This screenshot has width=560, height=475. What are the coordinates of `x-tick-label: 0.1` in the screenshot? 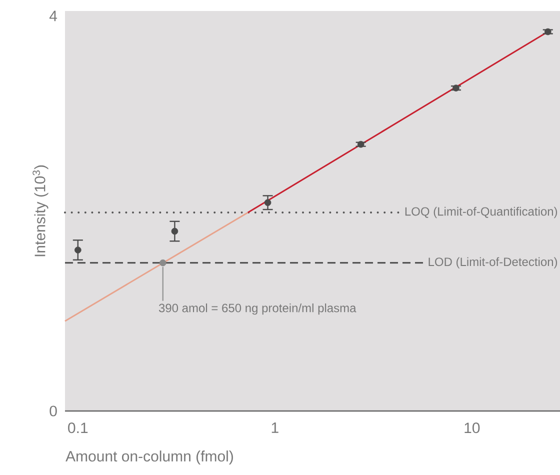 It's located at (78, 428).